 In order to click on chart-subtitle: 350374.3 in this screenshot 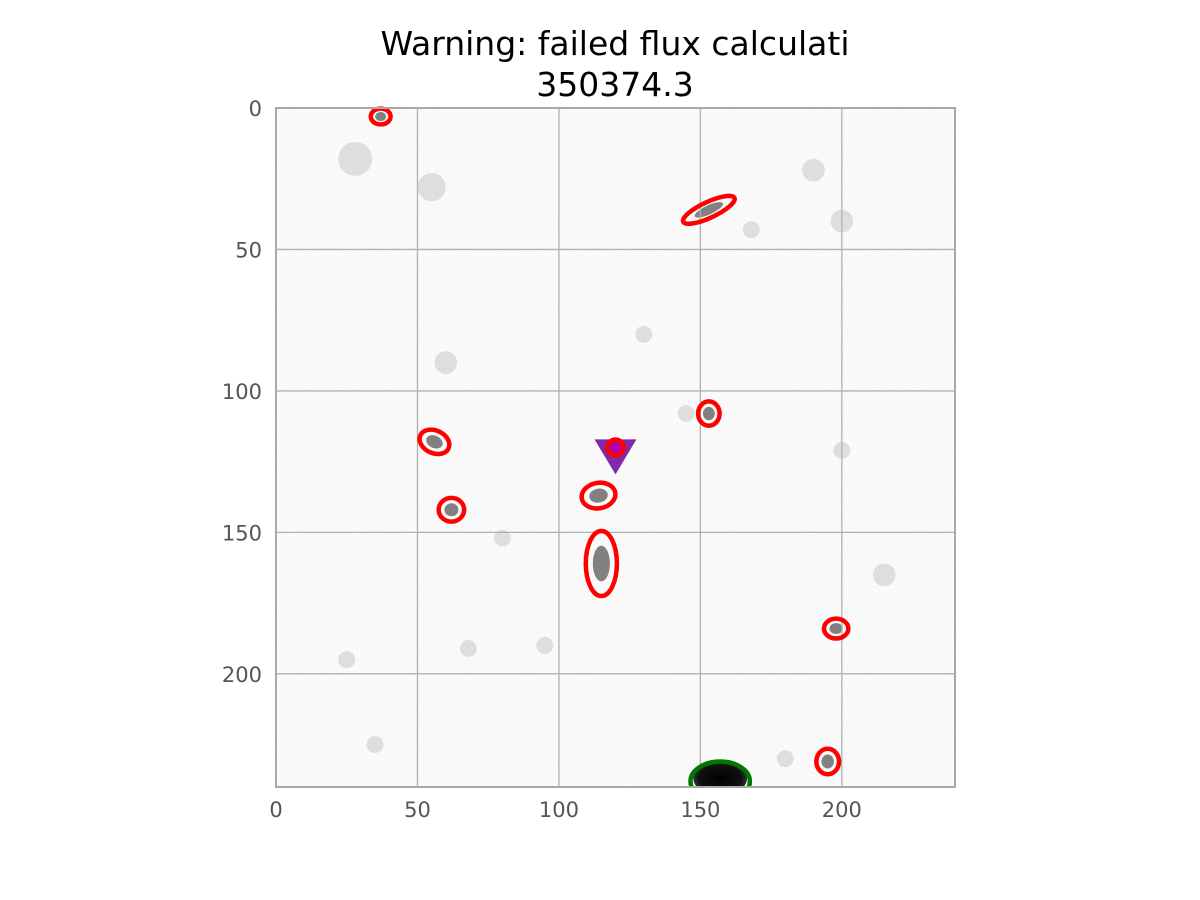, I will do `click(614, 84)`.